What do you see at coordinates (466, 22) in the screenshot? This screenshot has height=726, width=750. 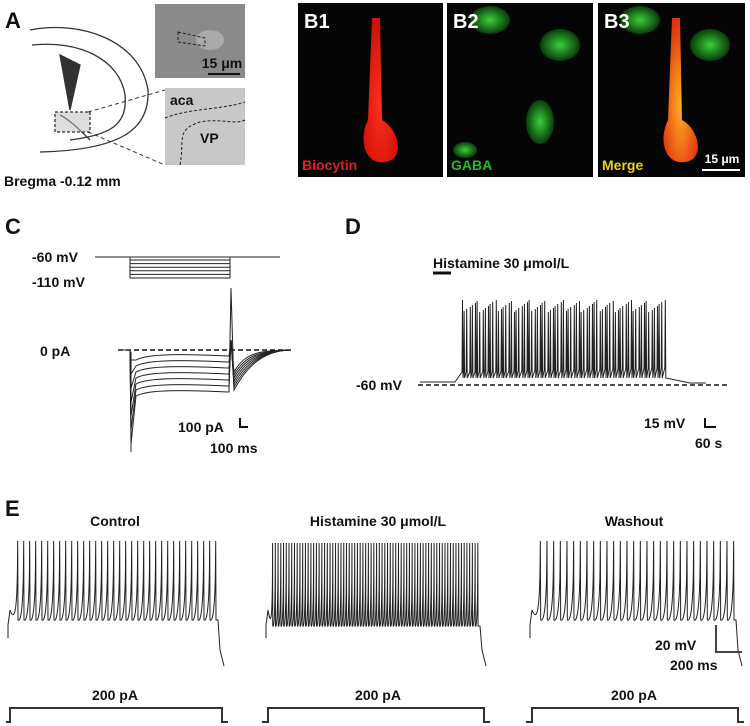 I see `image-label: B2` at bounding box center [466, 22].